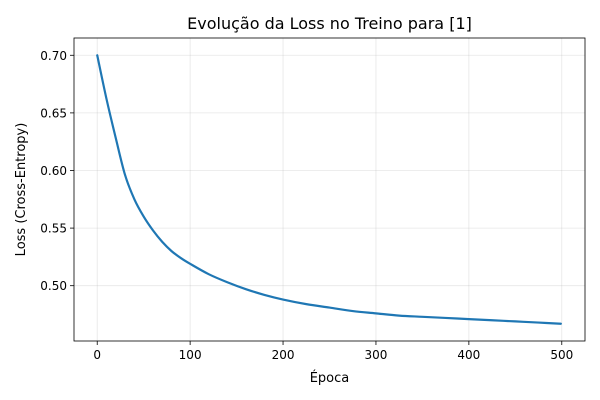  Describe the element at coordinates (53, 171) in the screenshot. I see `y-tick-label: 0.60` at that location.